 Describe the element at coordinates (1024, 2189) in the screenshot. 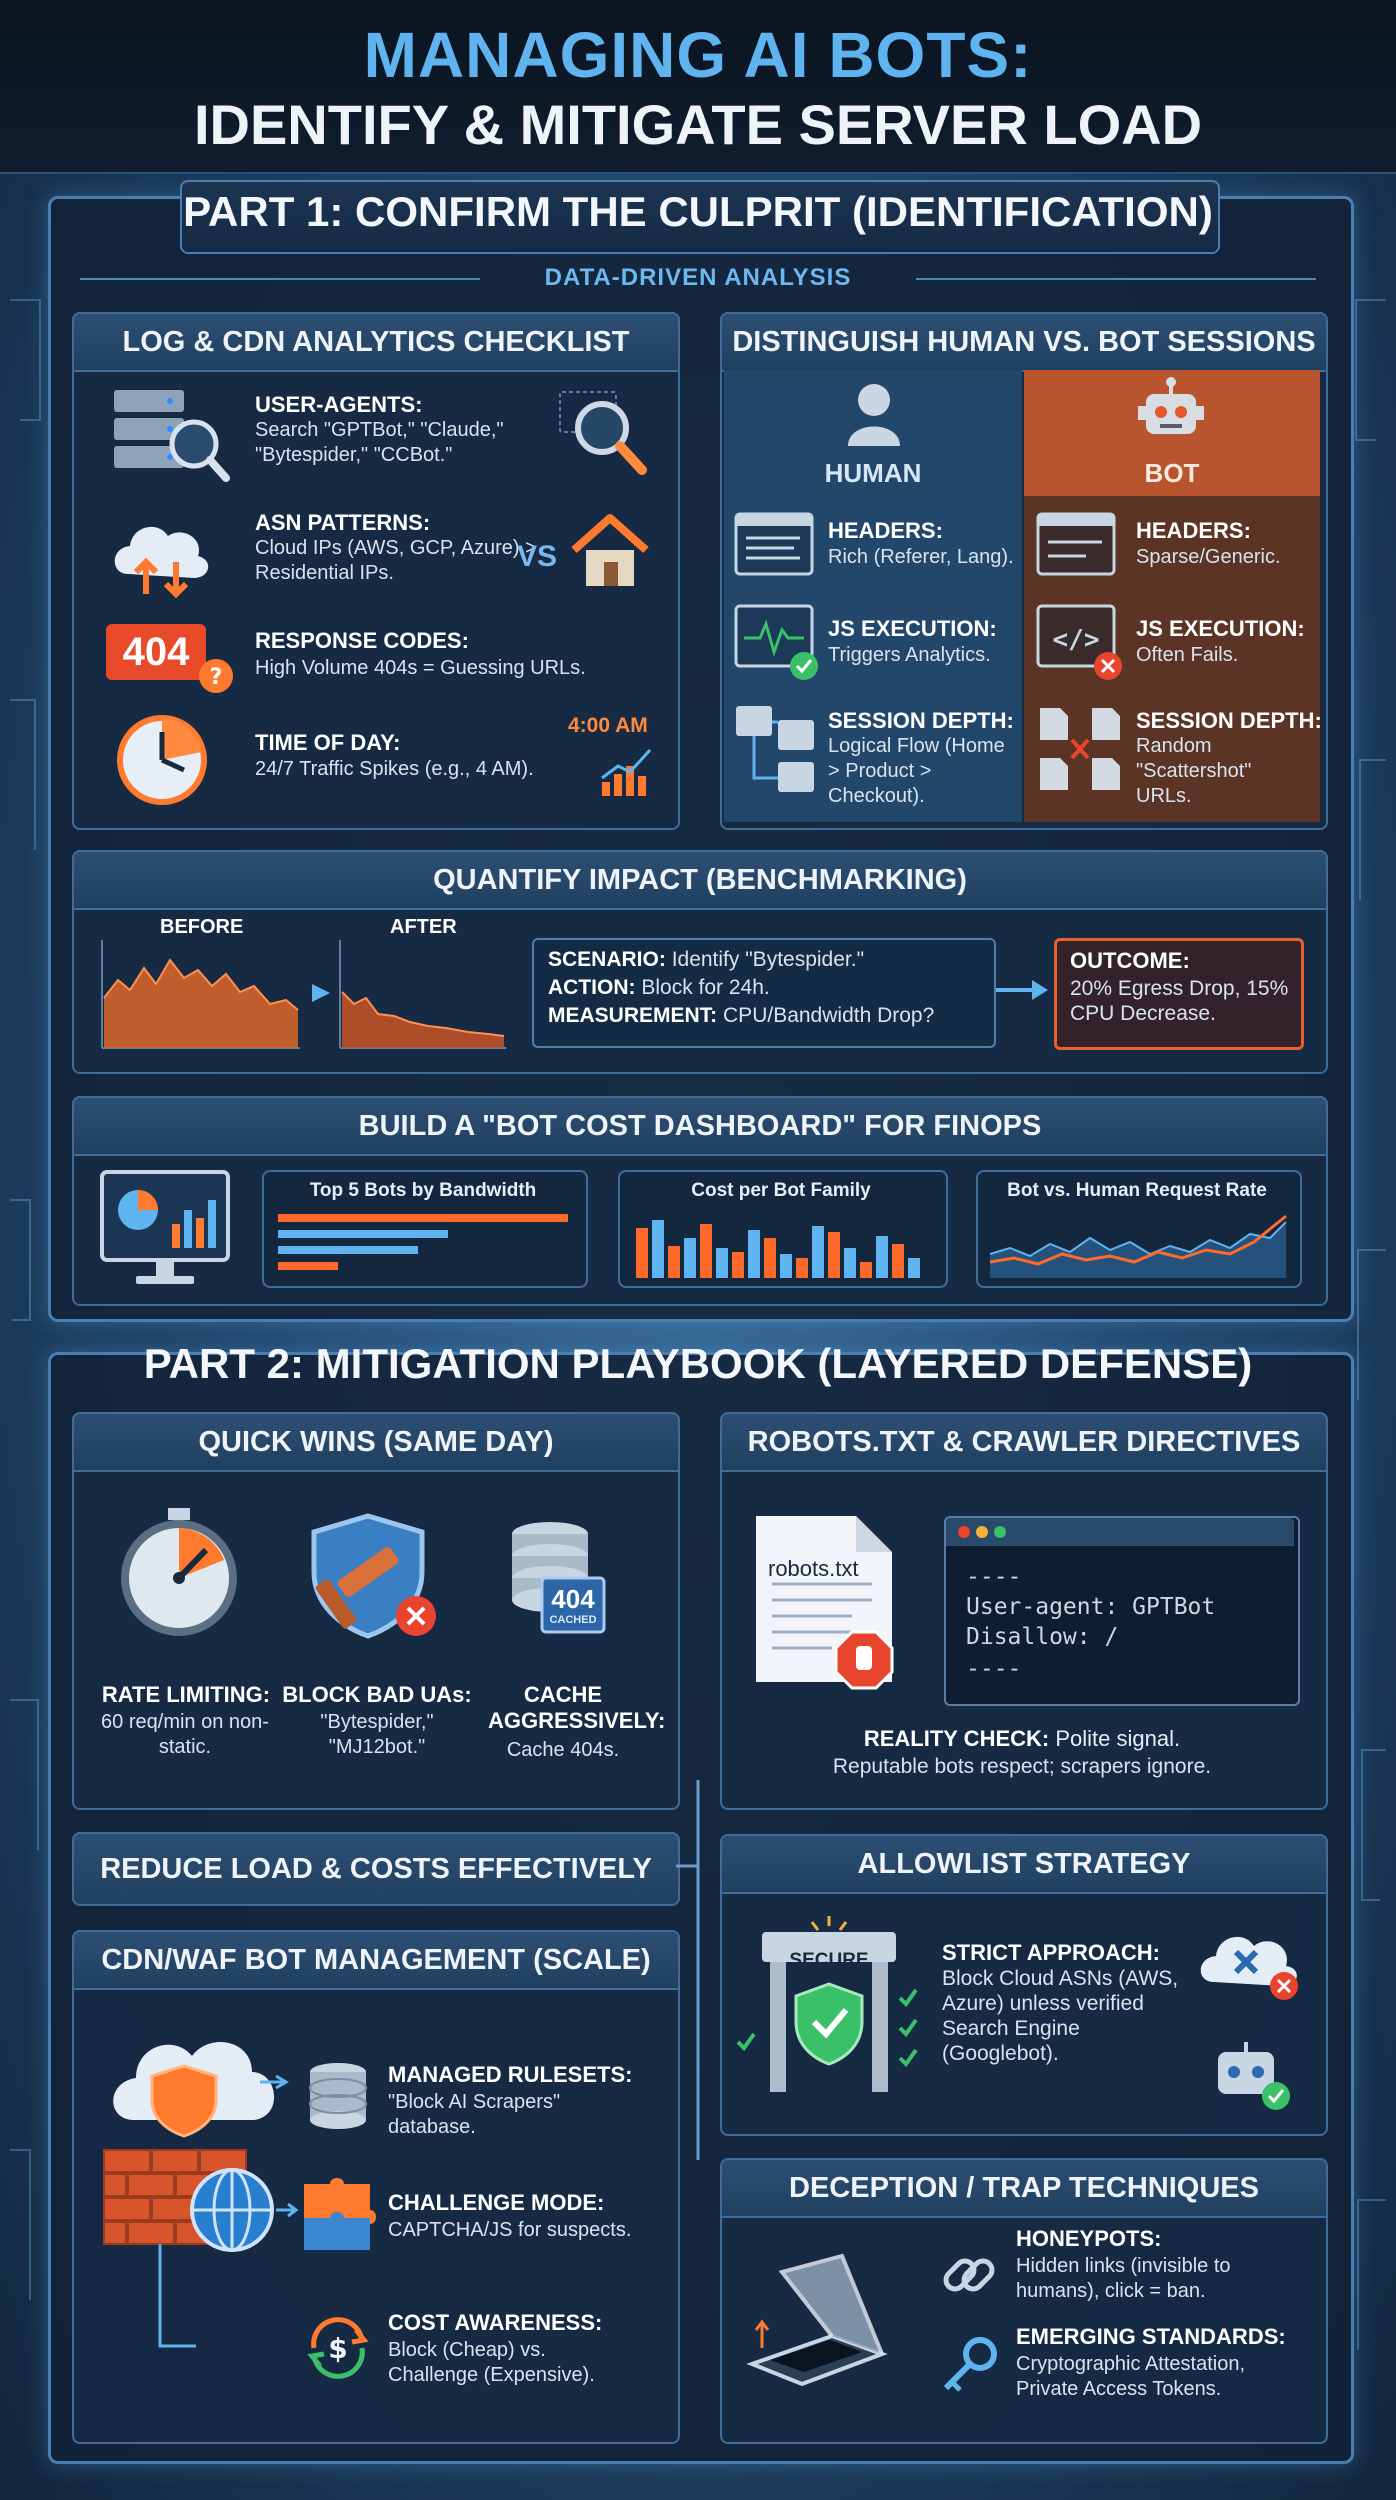

I see `deception-title: DECEPTION / TRAP TECHNIQUES` at that location.